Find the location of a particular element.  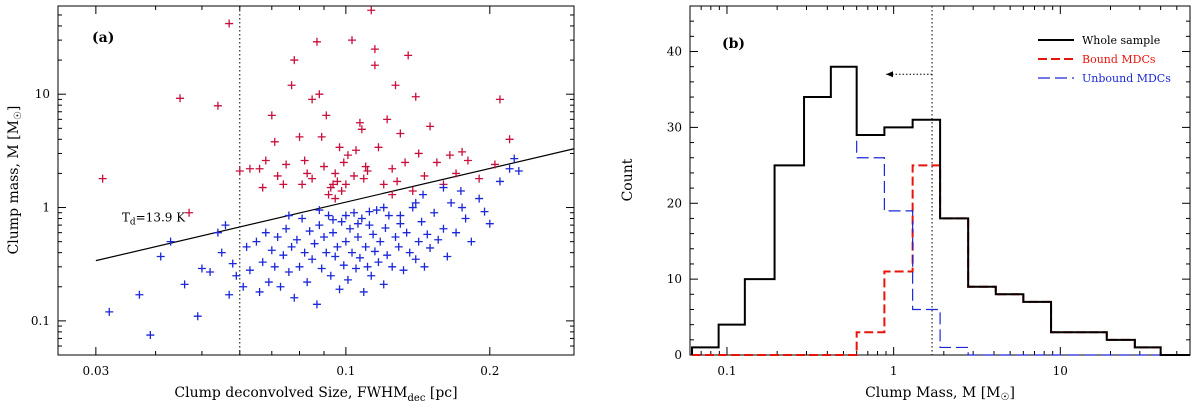

panel-b-x-title-main: Clump Mass, M [M is located at coordinates (932, 393).